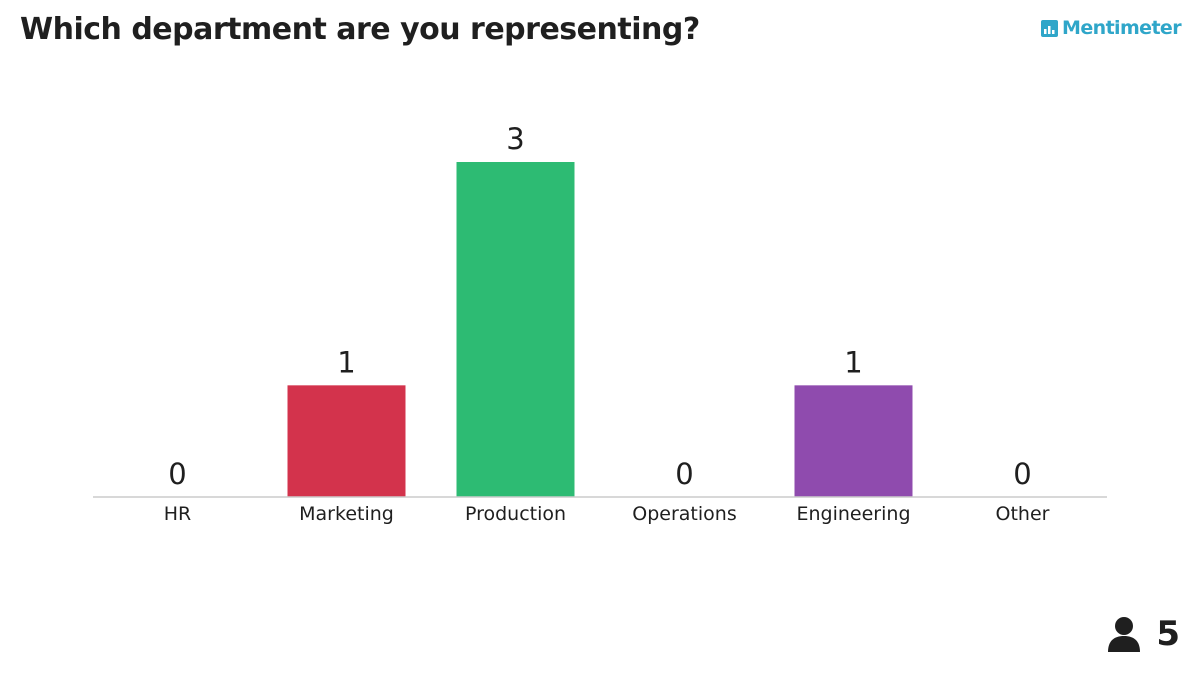 The width and height of the screenshot is (1200, 675). I want to click on person-icon, so click(1124, 634).